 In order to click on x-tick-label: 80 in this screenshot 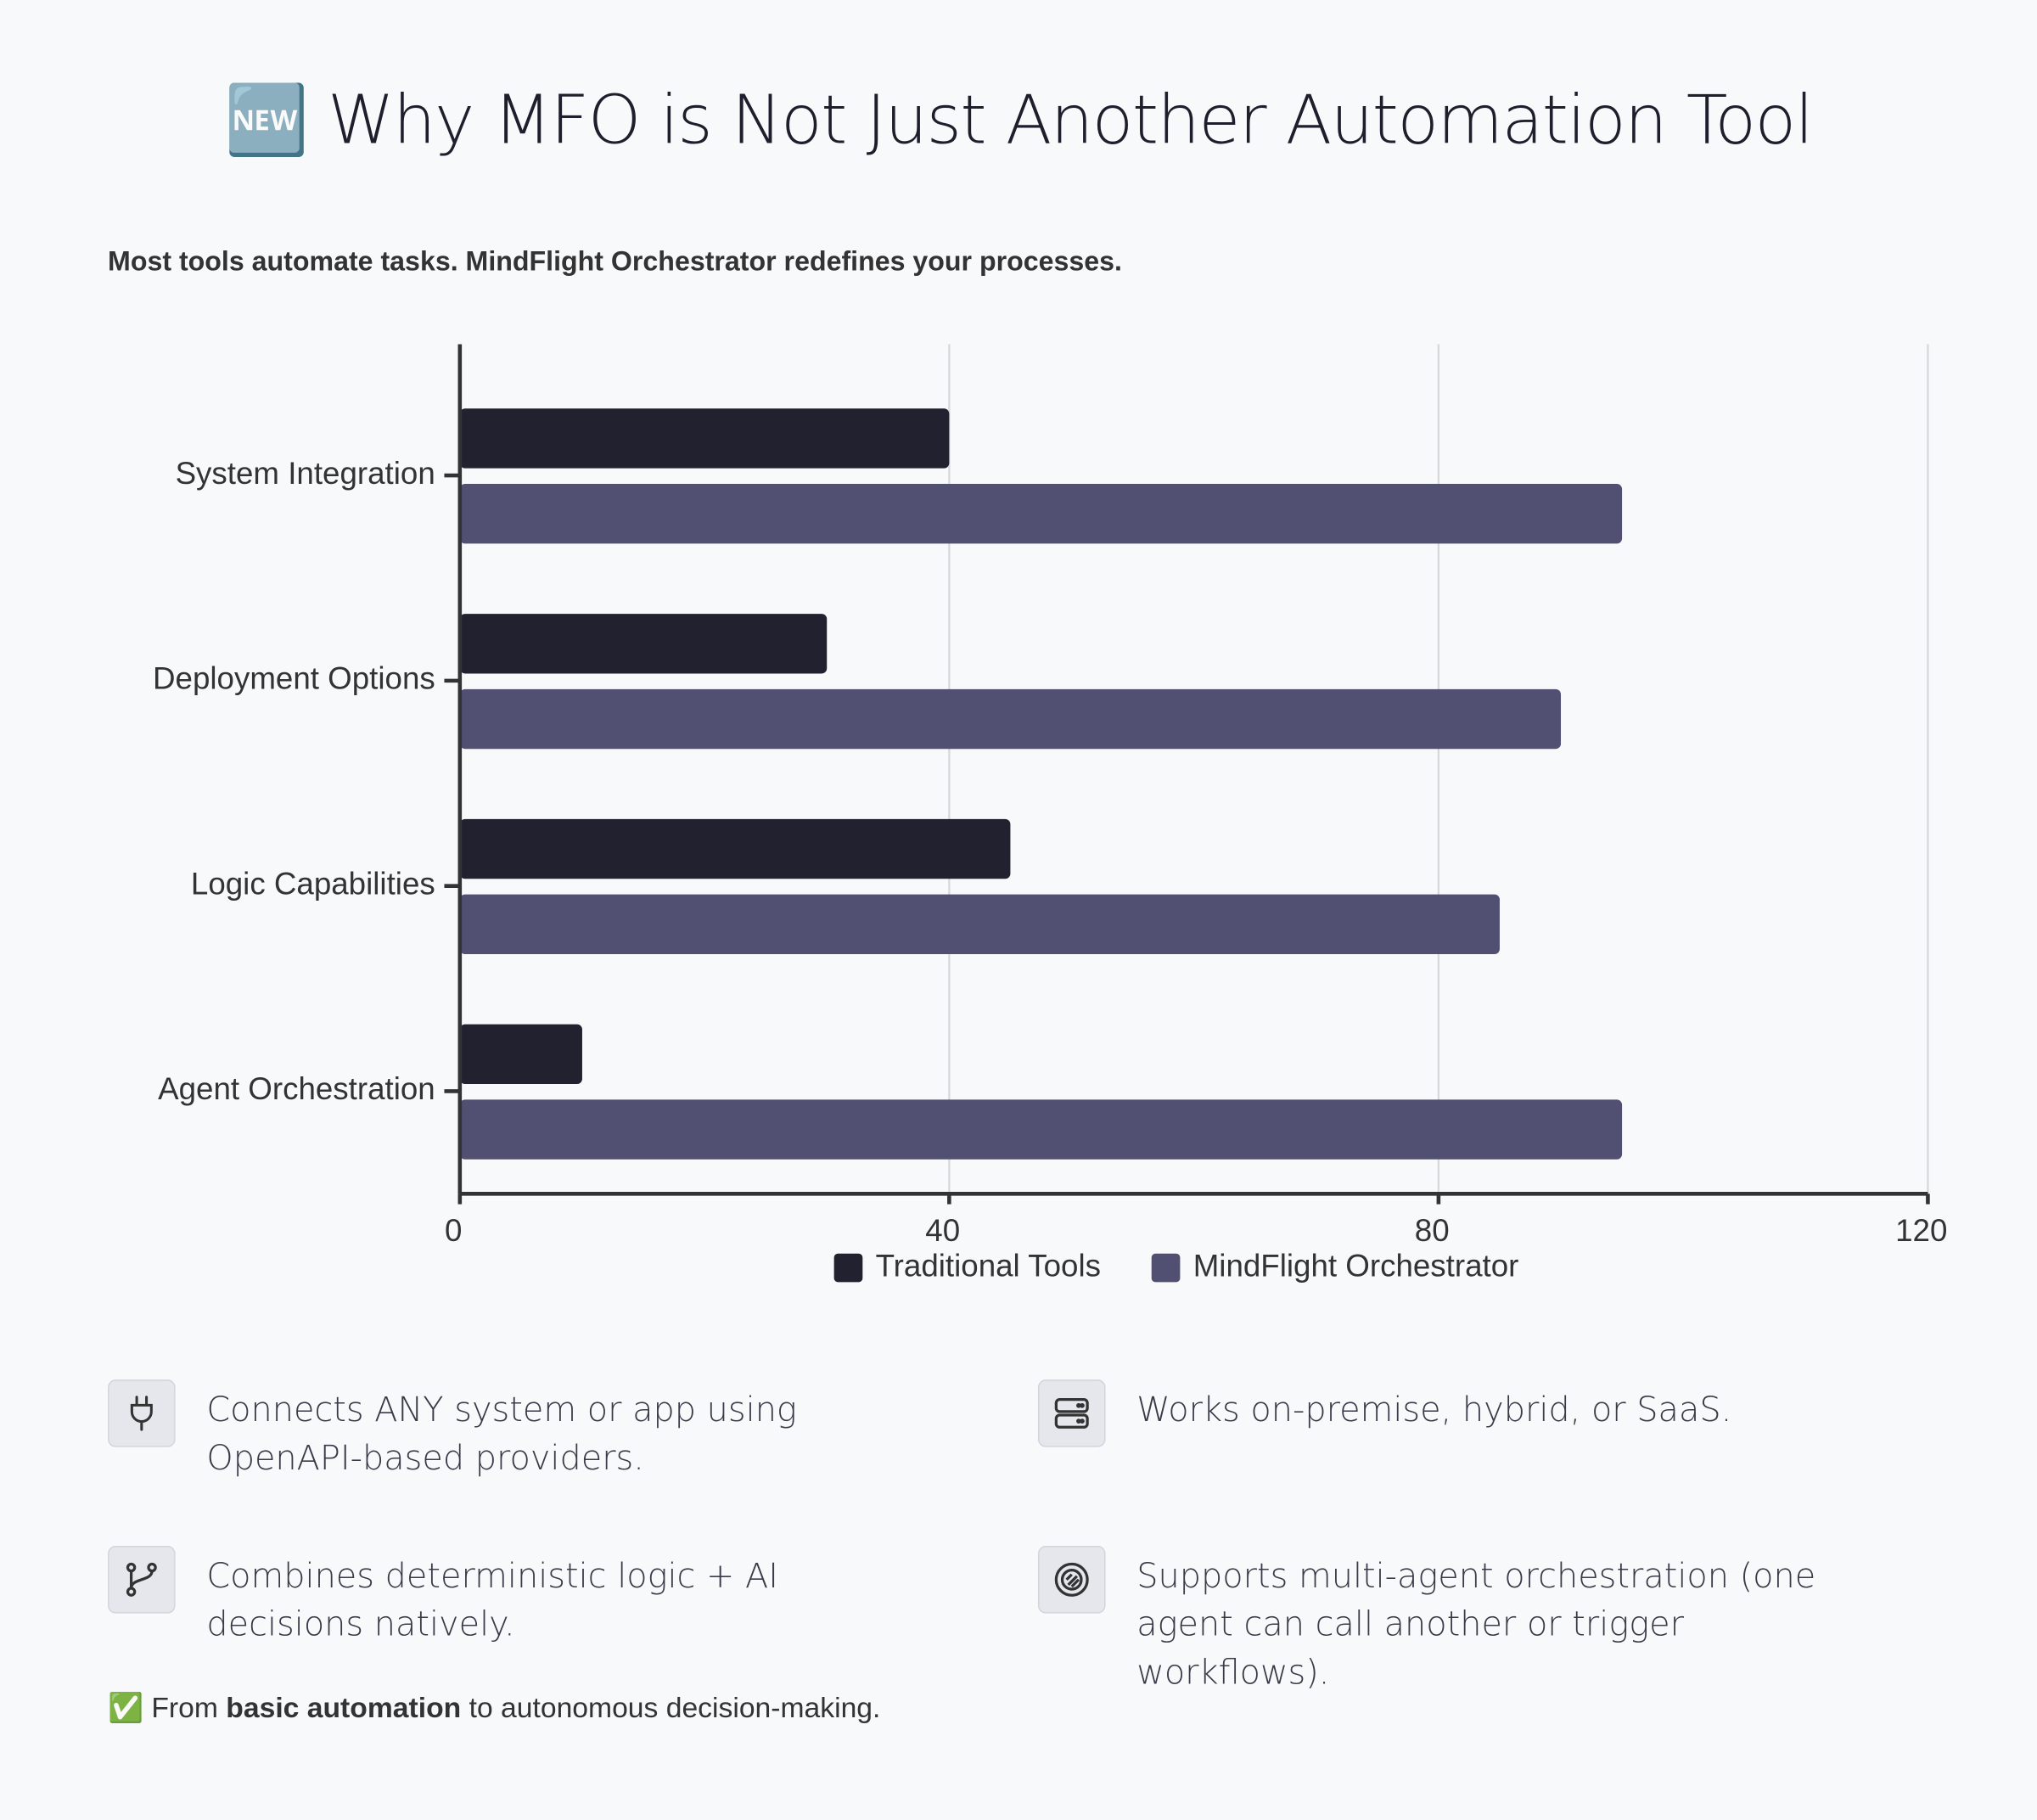, I will do `click(1432, 1230)`.